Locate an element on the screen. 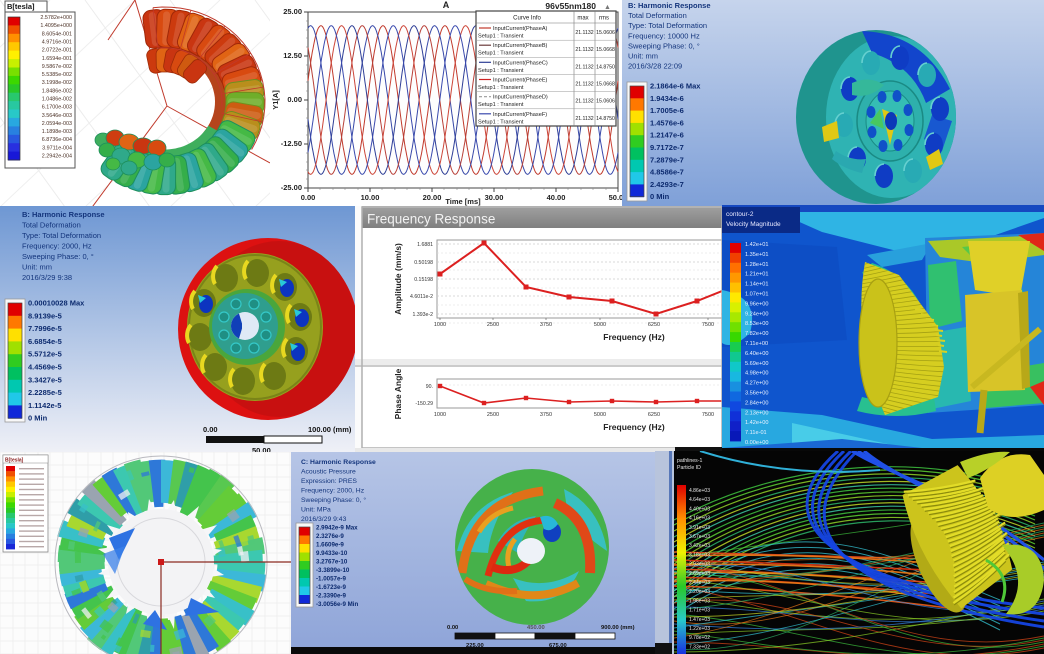  svg-text: 450.00 is located at coordinates (536, 628).